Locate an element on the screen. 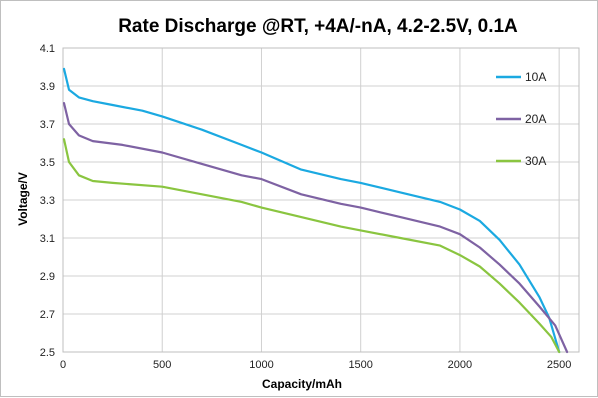 Image resolution: width=598 pixels, height=398 pixels. y-tick-label: 2.9 is located at coordinates (47, 277).